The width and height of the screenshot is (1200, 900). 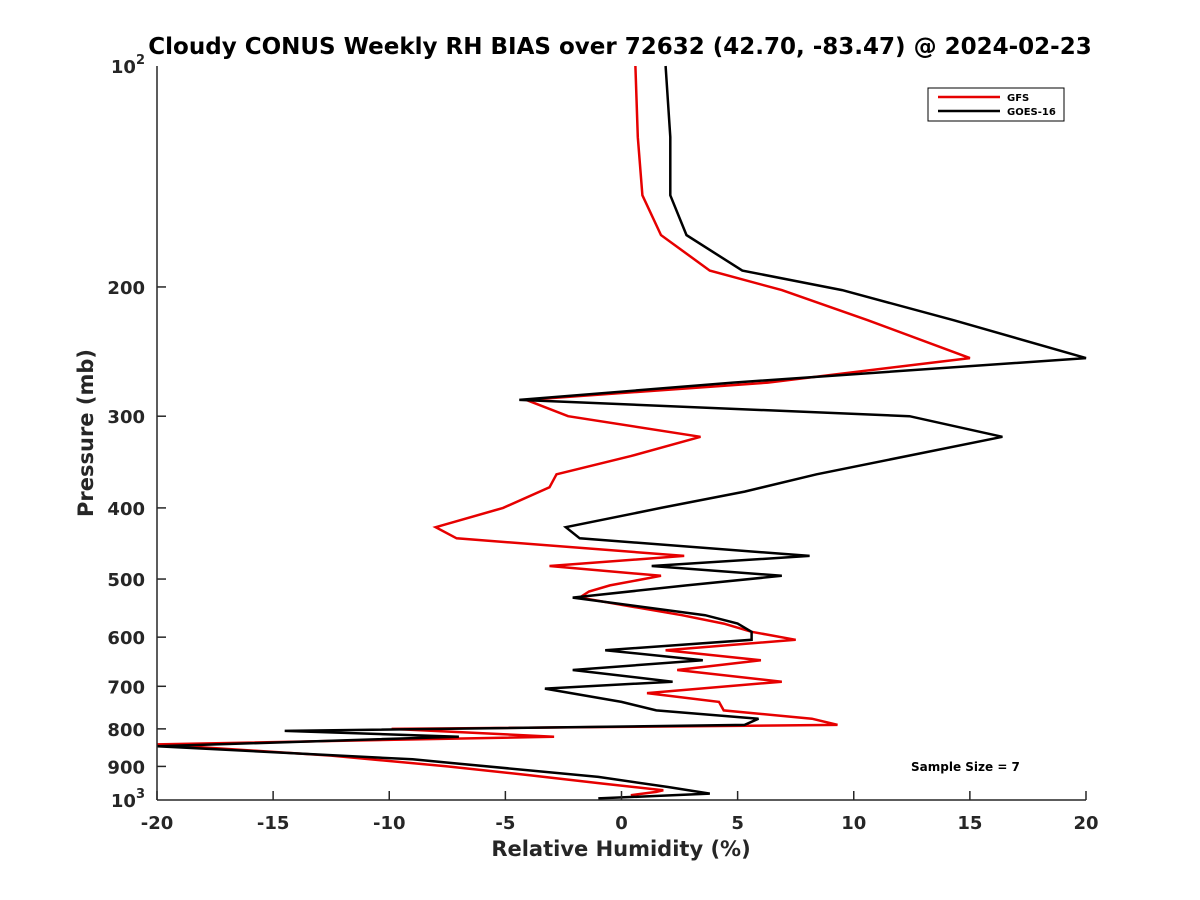 I want to click on x-tick-label: 10, so click(x=853, y=823).